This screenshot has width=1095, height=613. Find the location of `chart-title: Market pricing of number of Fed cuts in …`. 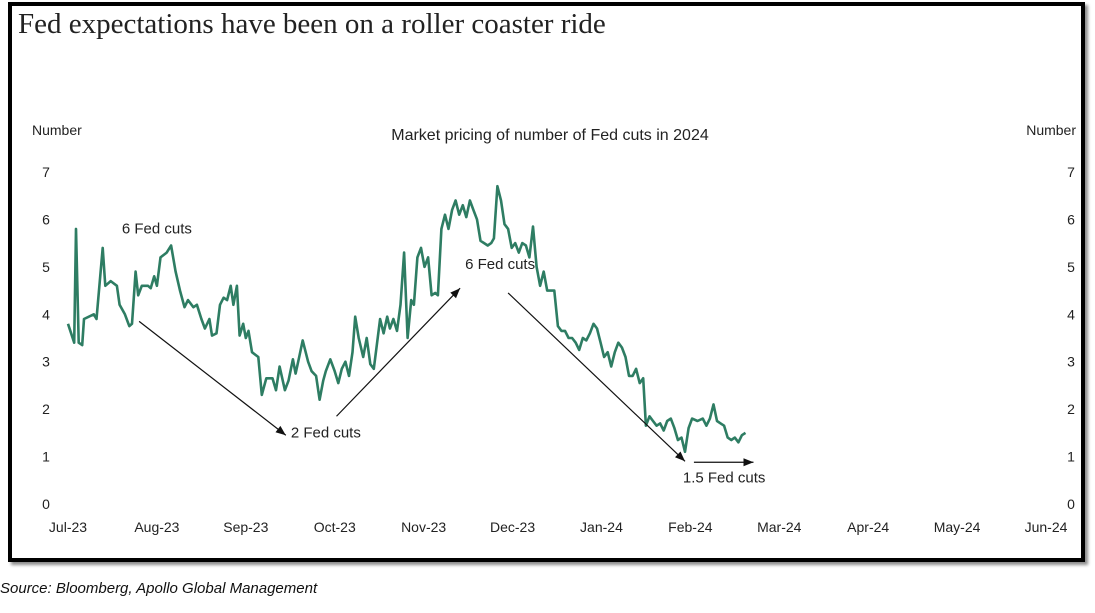

chart-title: Market pricing of number of Fed cuts in … is located at coordinates (550, 135).